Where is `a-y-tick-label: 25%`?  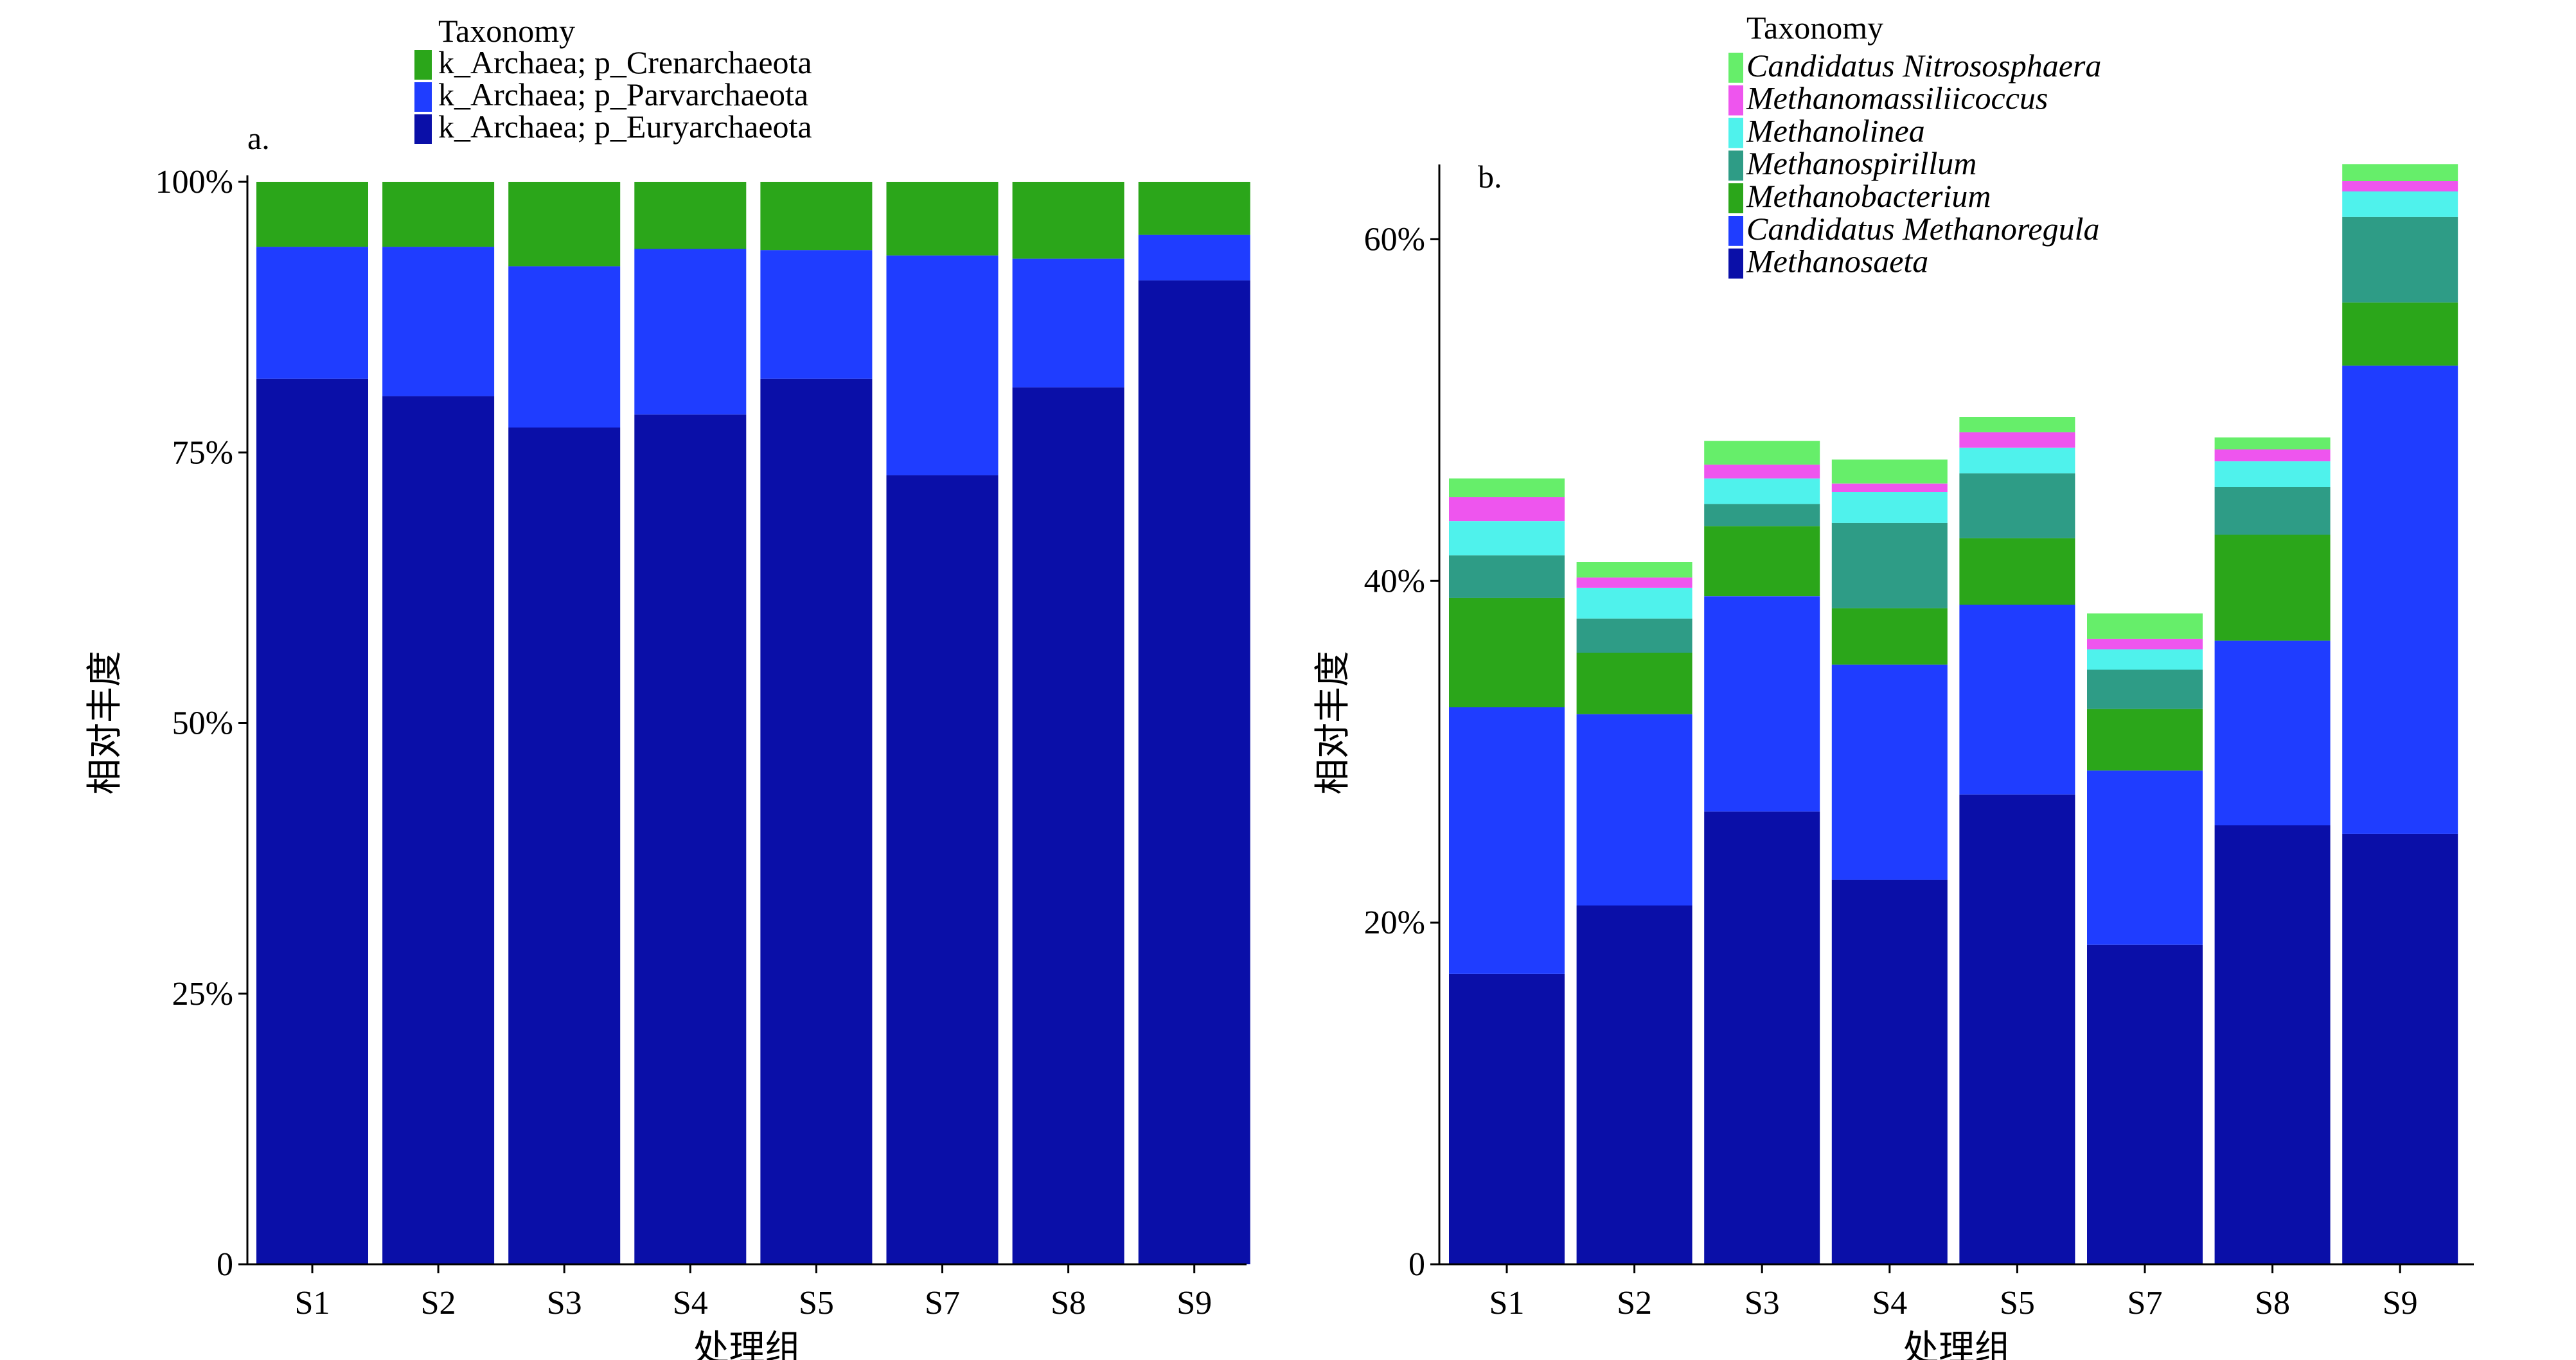
a-y-tick-label: 25% is located at coordinates (202, 994).